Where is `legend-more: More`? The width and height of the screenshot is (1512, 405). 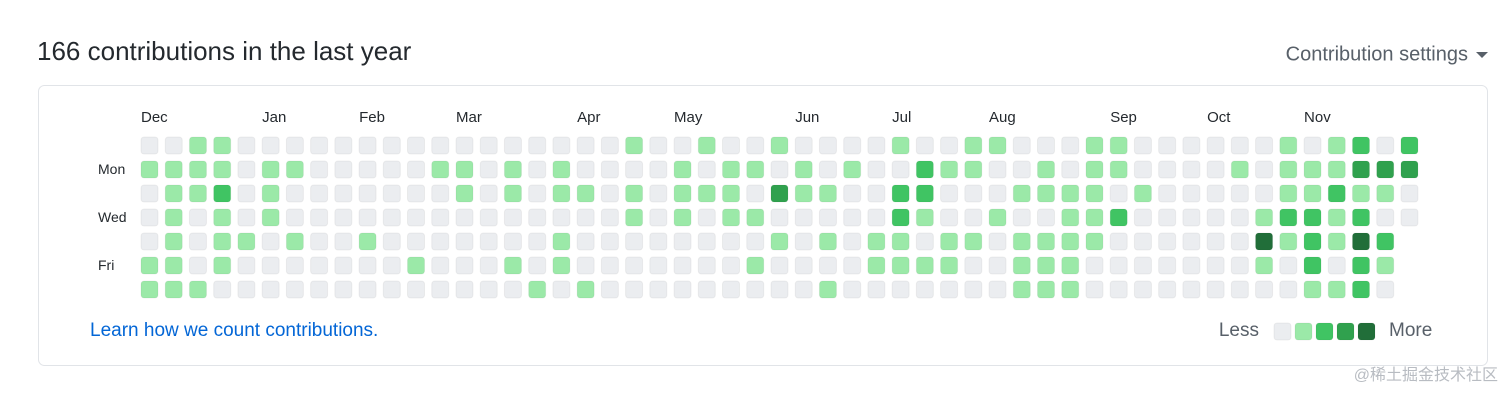 legend-more: More is located at coordinates (1410, 330).